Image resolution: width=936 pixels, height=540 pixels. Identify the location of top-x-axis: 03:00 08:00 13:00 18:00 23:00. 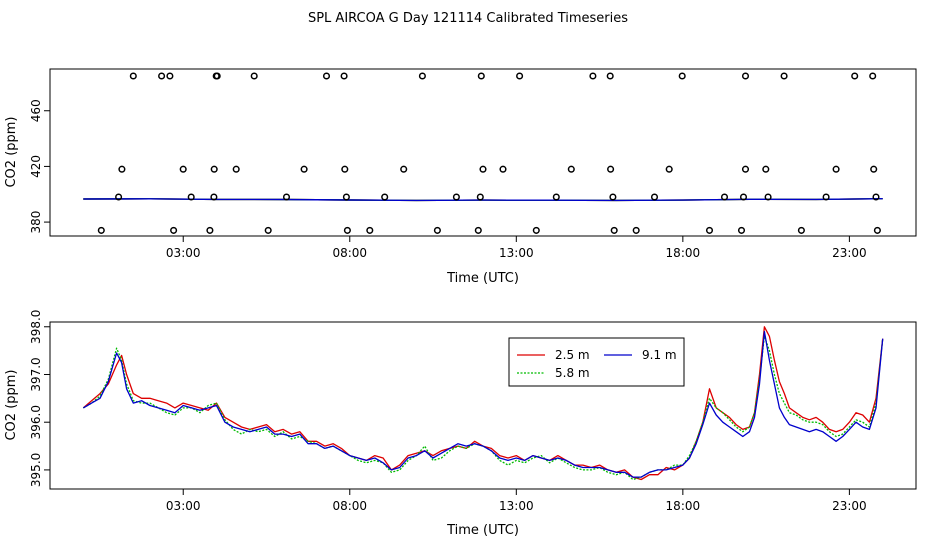
(516, 248).